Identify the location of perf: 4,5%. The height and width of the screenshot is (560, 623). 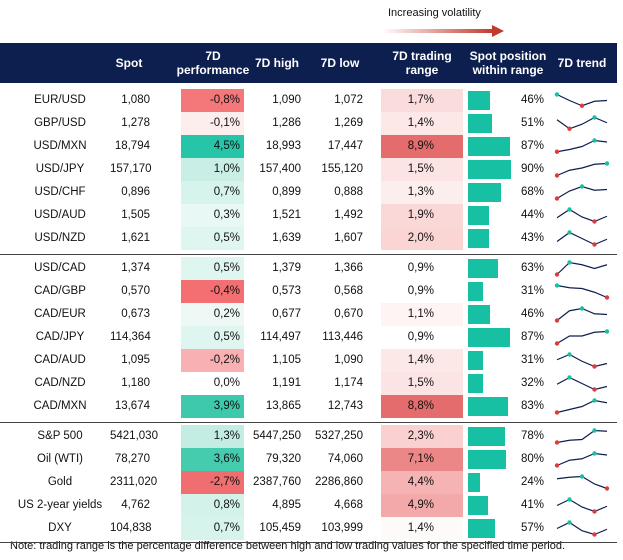
(226, 146).